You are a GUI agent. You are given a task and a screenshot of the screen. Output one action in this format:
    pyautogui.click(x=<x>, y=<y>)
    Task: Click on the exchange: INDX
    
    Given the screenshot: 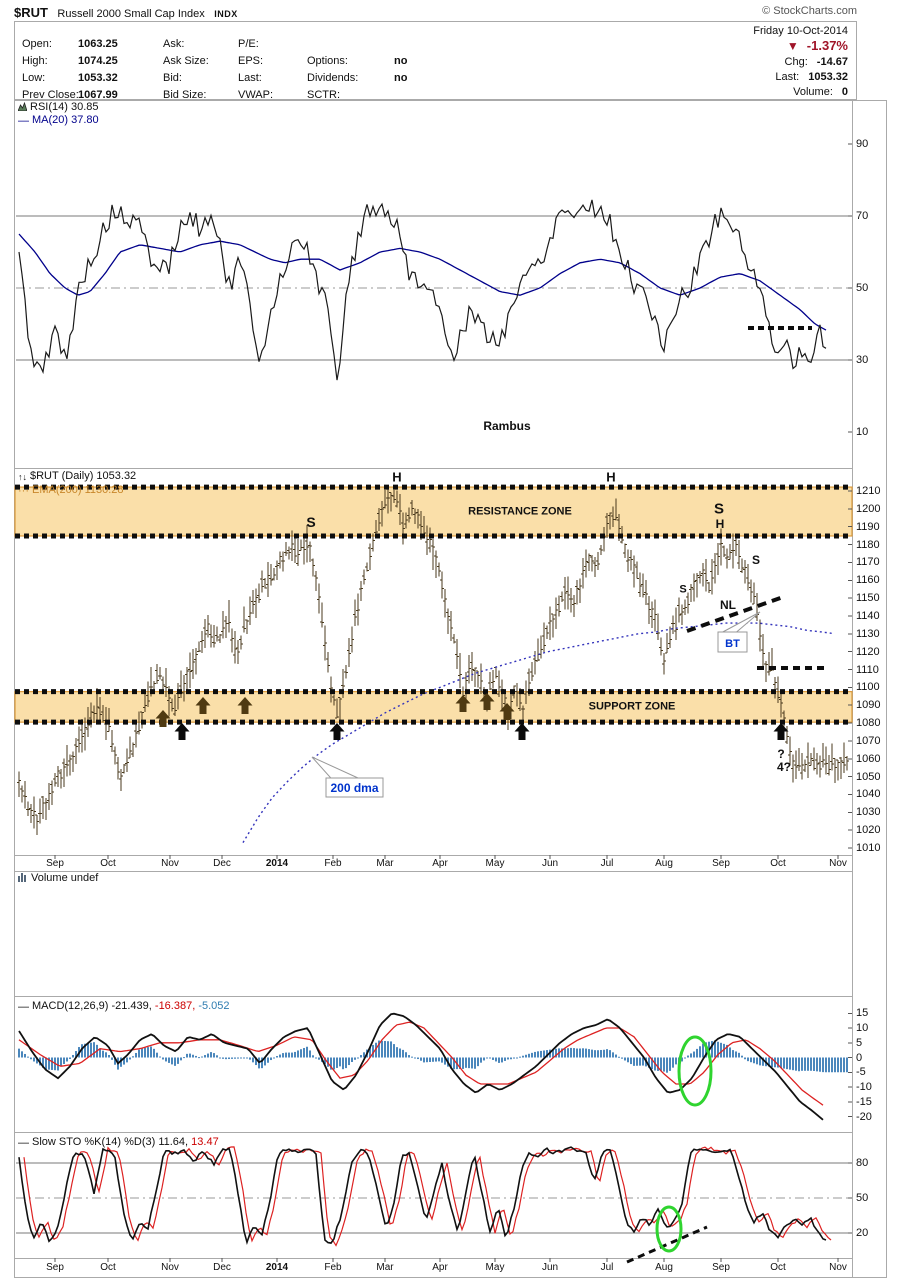 What is the action you would take?
    pyautogui.click(x=226, y=14)
    